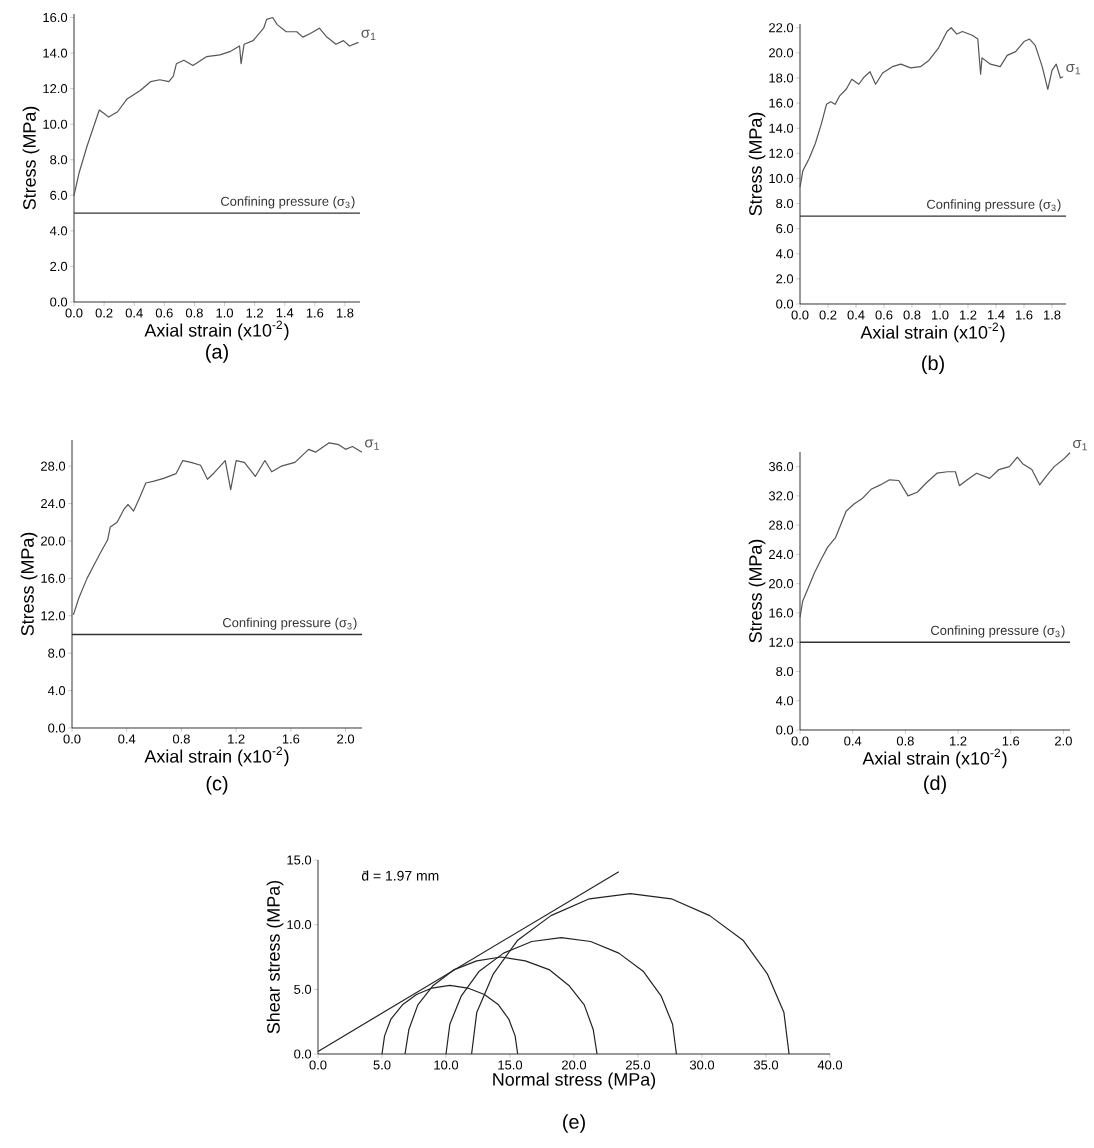 Image resolution: width=1094 pixels, height=1148 pixels. Describe the element at coordinates (217, 353) in the screenshot. I see `text: (a)` at that location.